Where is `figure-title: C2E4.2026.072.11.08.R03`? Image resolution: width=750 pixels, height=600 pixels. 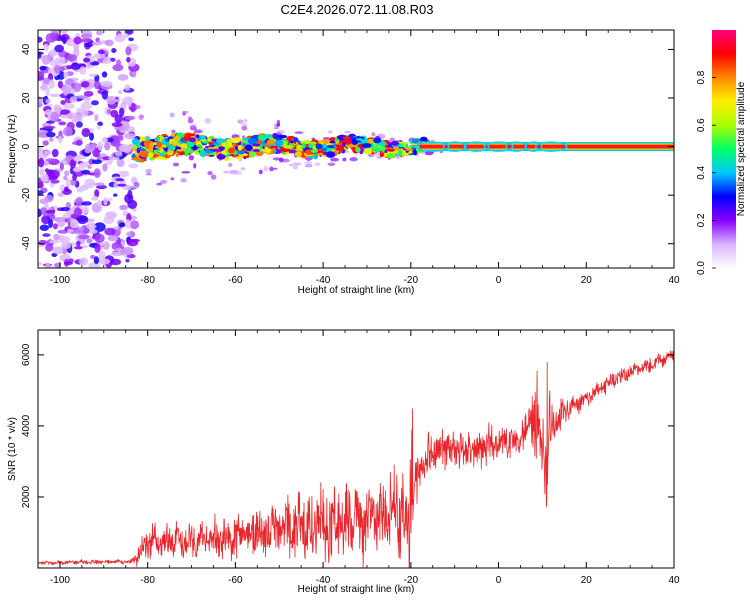
figure-title: C2E4.2026.072.11.08.R03 is located at coordinates (357, 9).